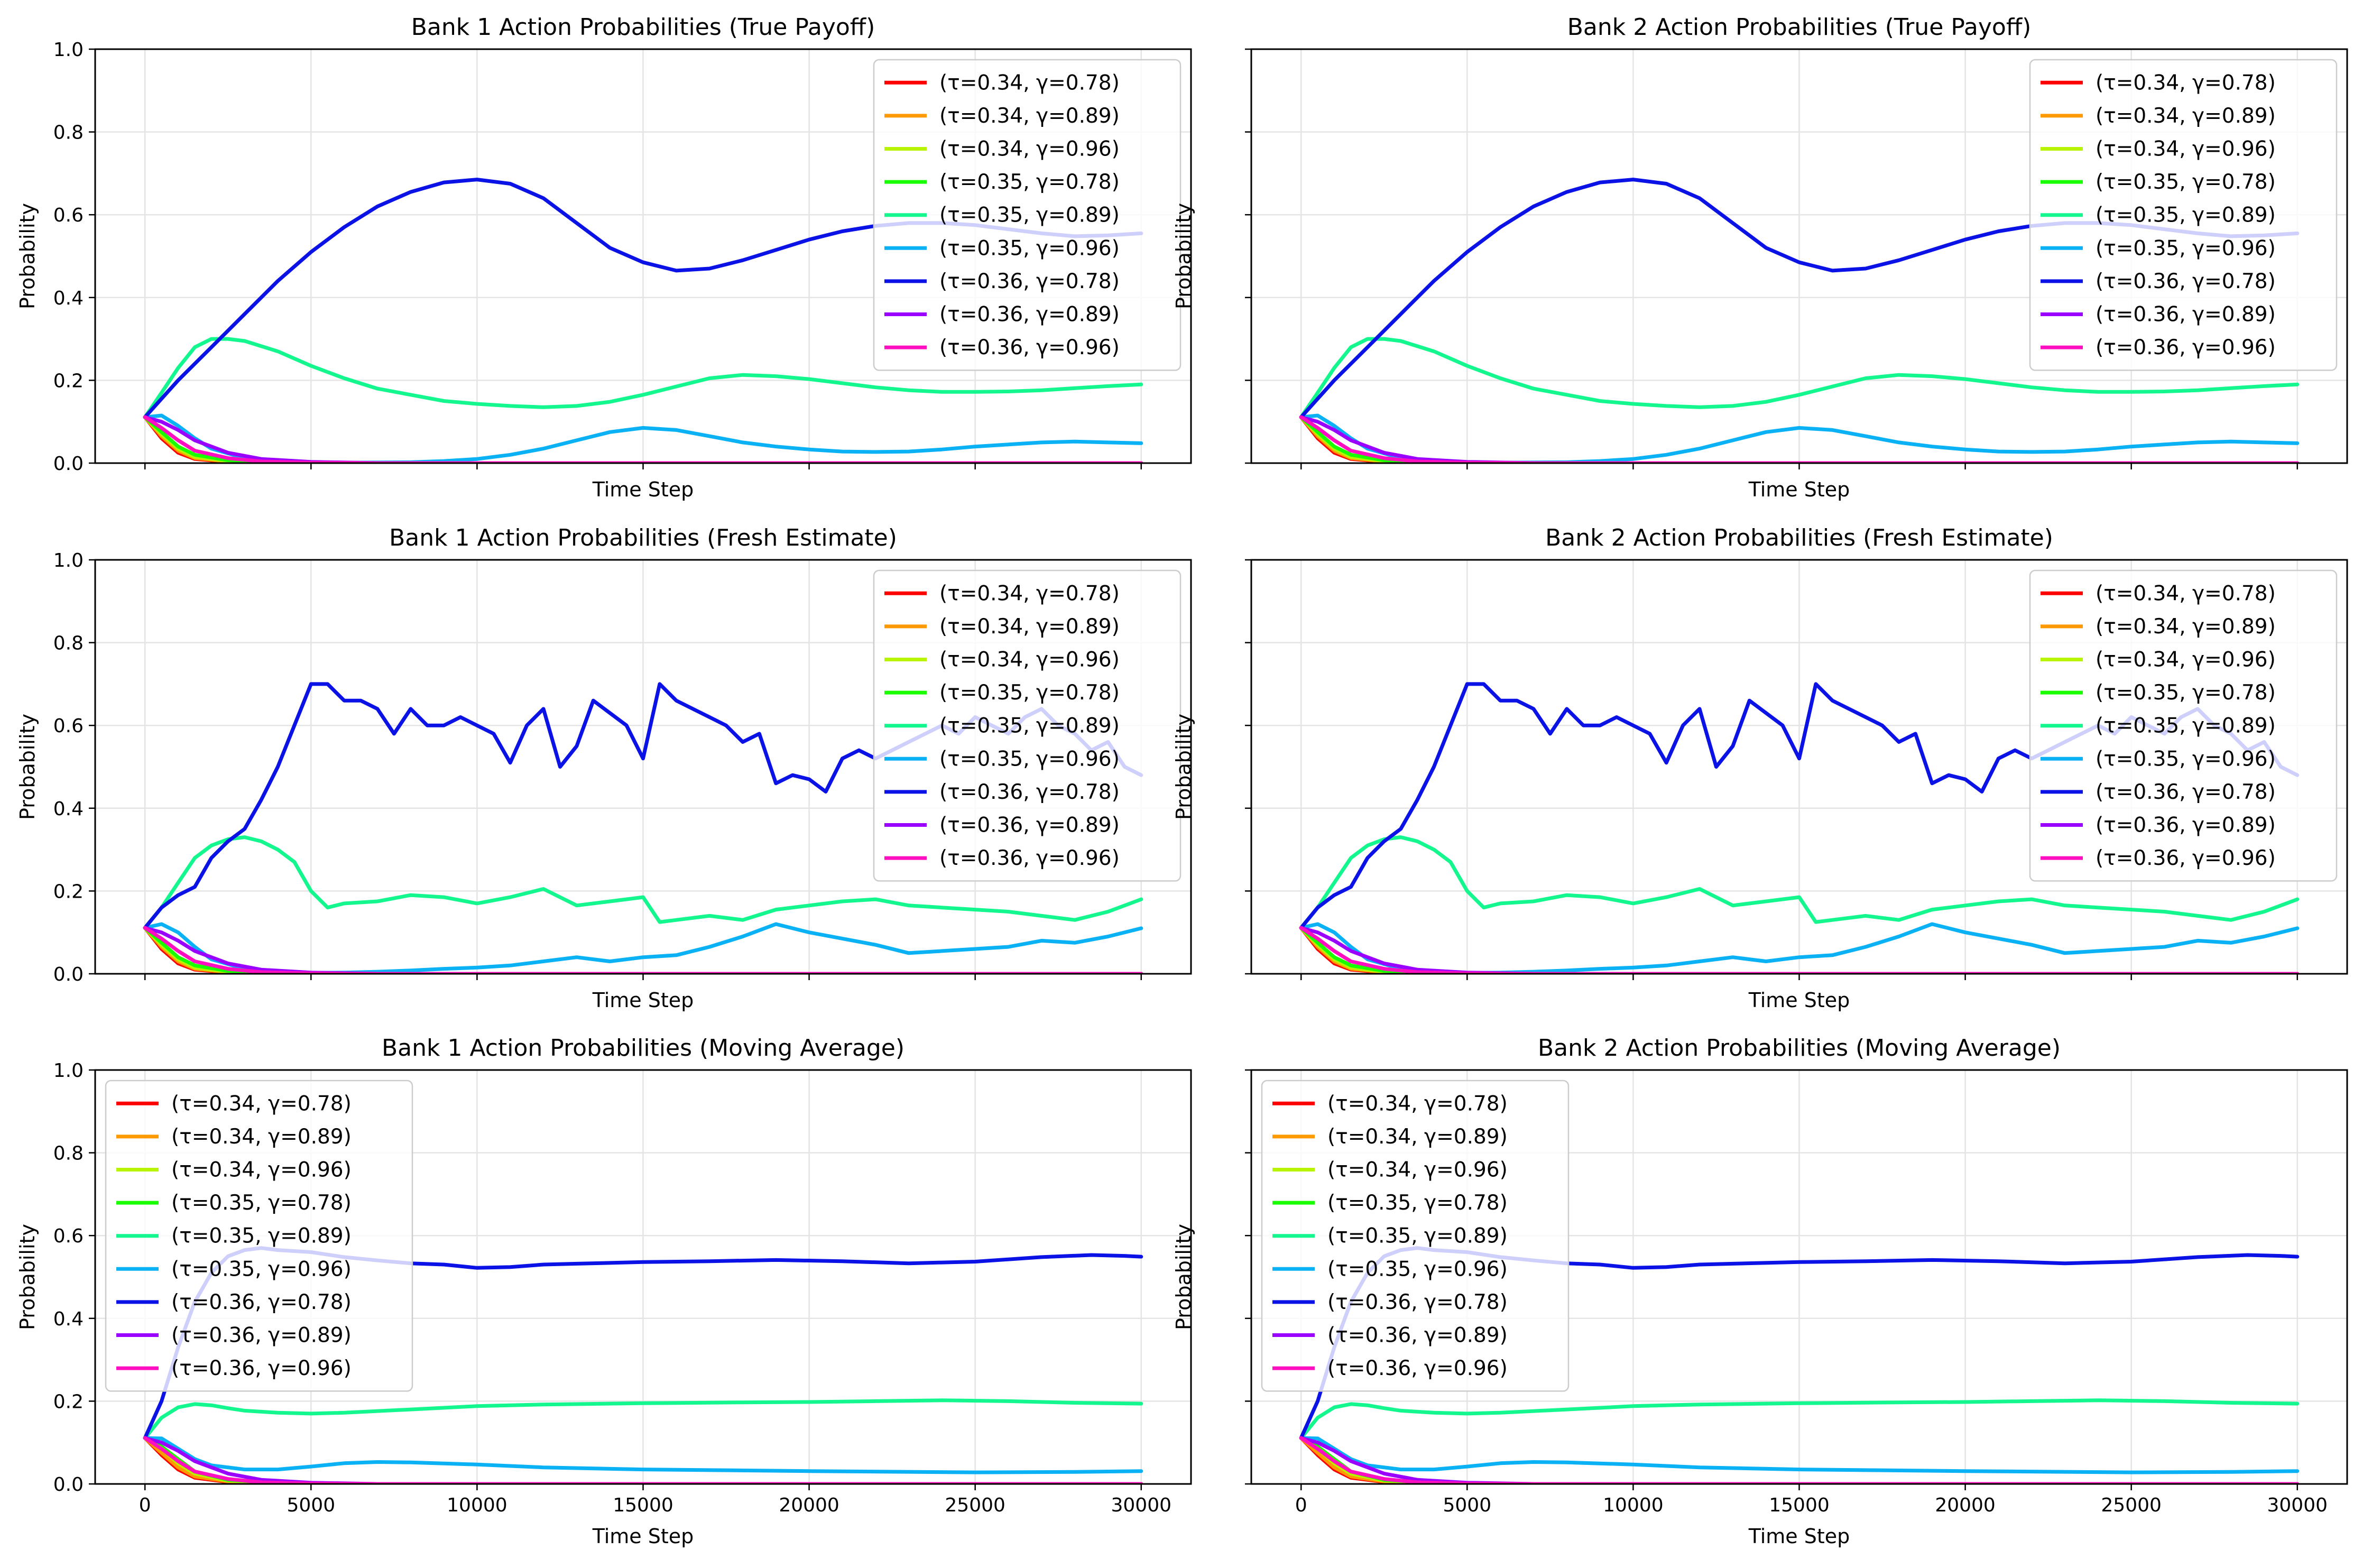 Image resolution: width=2363 pixels, height=1568 pixels. I want to click on x-tick-label: 20000, so click(809, 1505).